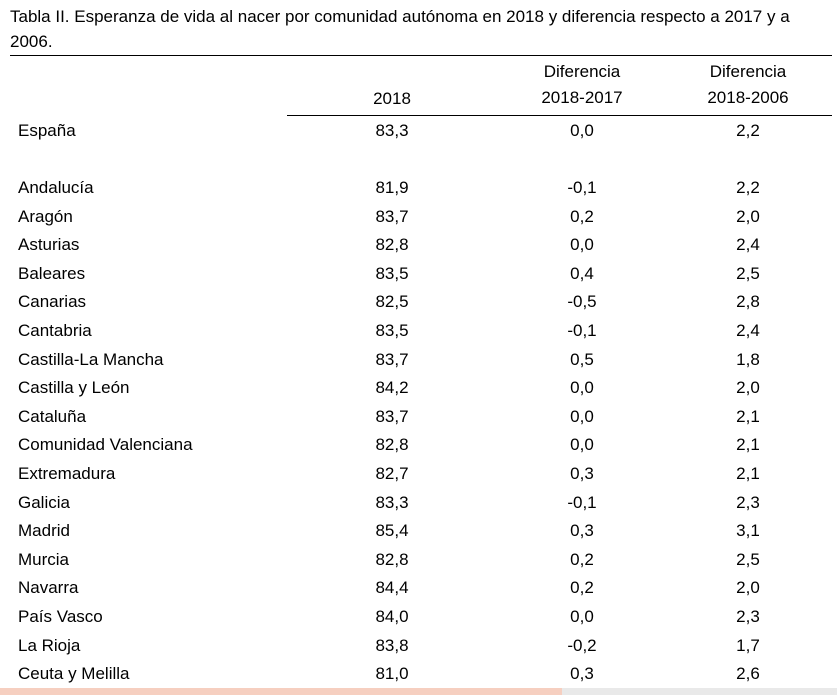  What do you see at coordinates (582, 645) in the screenshot?
I see `row-diff-2017: -0,2` at bounding box center [582, 645].